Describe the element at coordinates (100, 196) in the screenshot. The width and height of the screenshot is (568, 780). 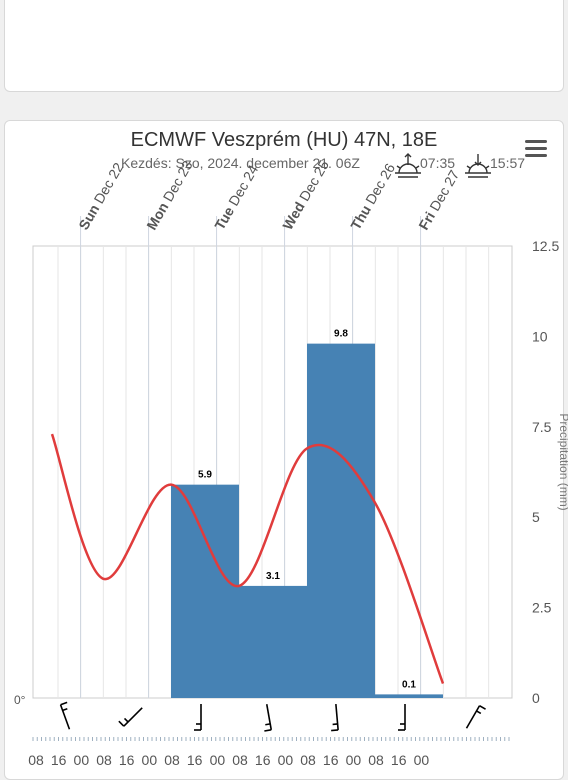
I see `day-label: Sun Dec 22` at that location.